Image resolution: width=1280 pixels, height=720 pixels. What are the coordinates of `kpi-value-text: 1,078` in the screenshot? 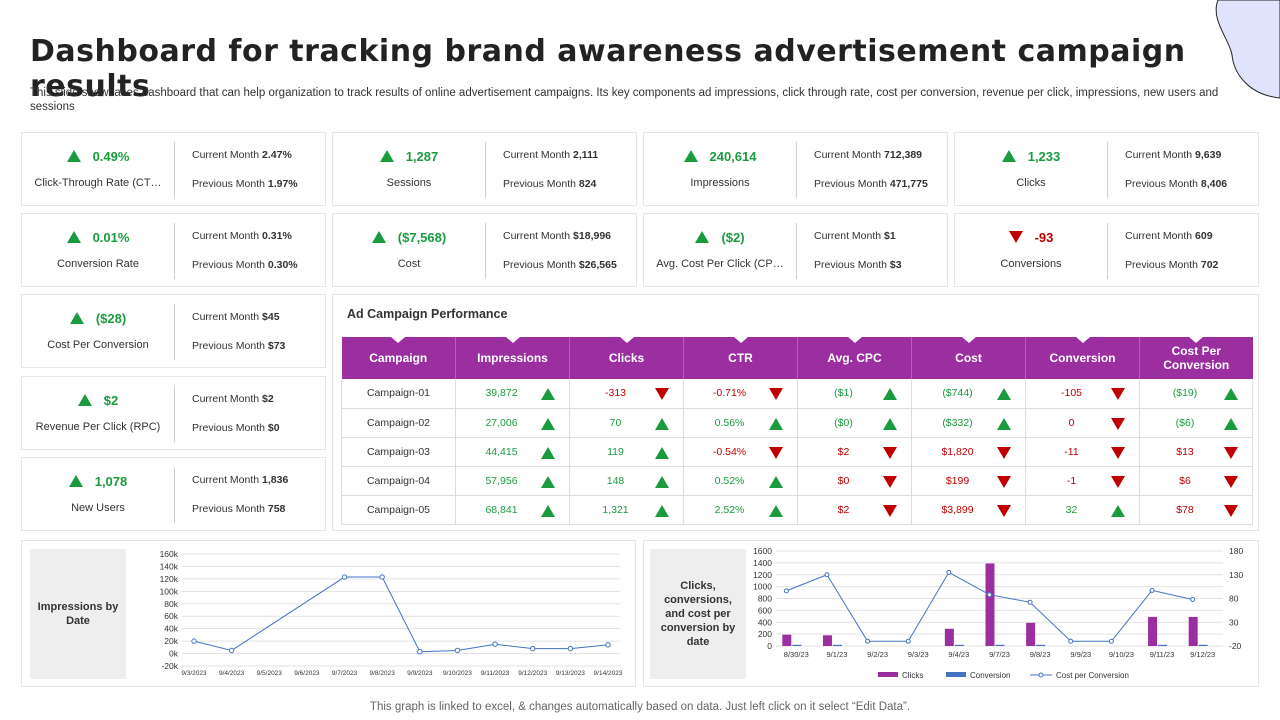 It's located at (111, 481).